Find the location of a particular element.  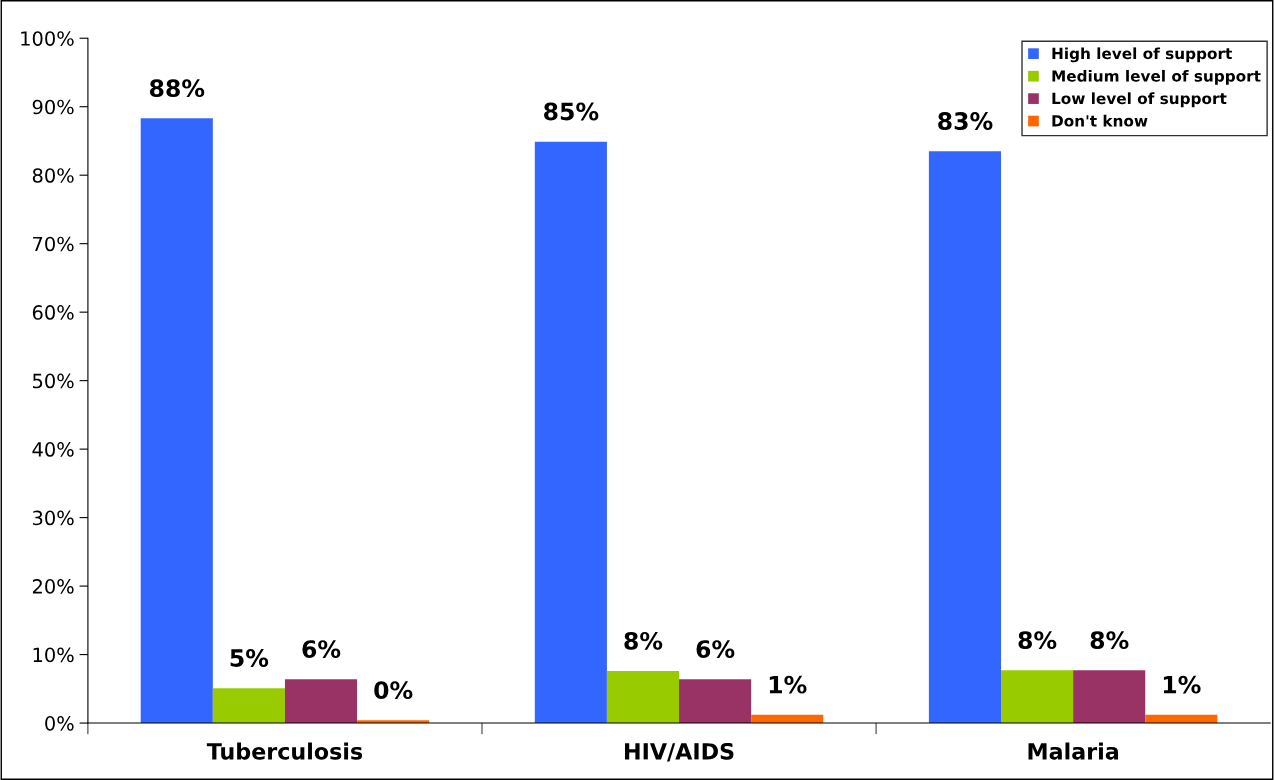

data-label: 83% is located at coordinates (965, 121).